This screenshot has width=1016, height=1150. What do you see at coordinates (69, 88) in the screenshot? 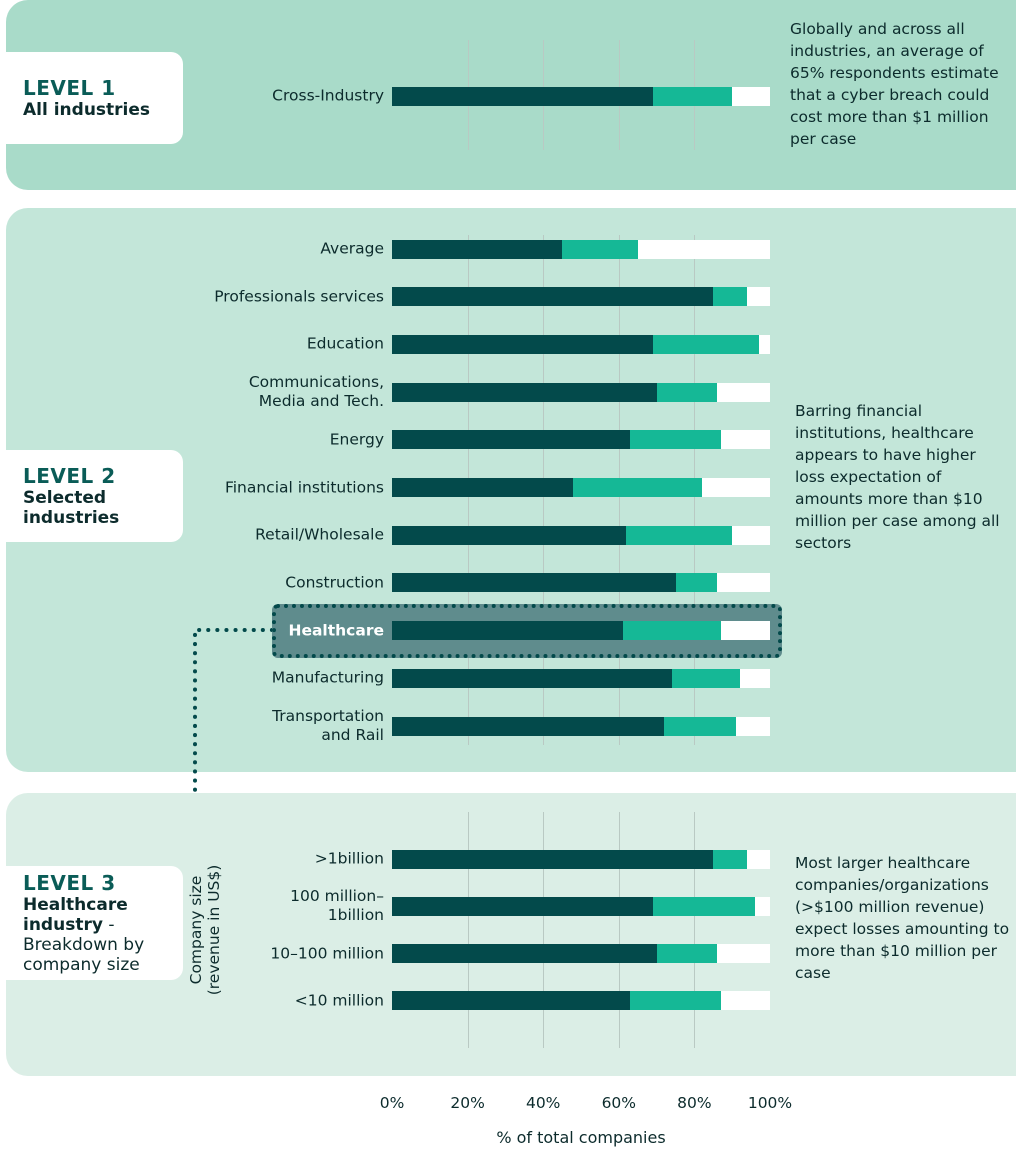
I see `level-title: LEVEL 1` at bounding box center [69, 88].